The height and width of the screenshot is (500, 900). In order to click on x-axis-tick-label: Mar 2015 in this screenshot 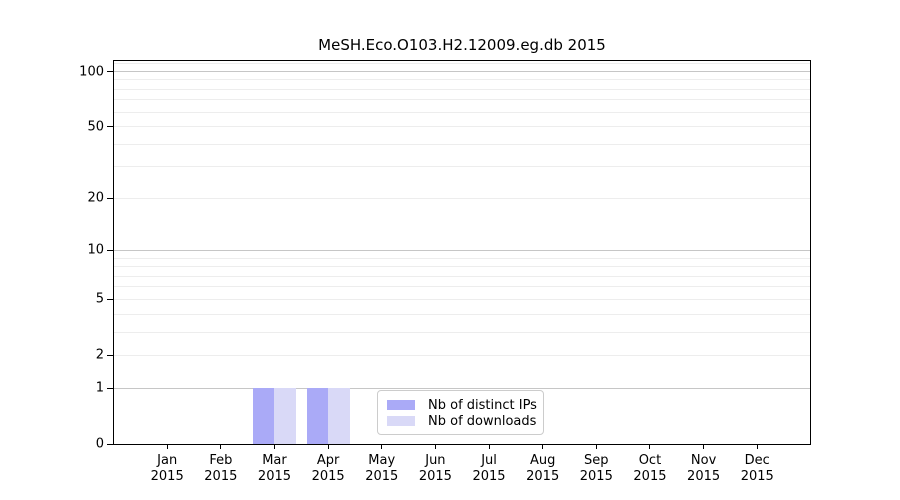, I will do `click(274, 469)`.